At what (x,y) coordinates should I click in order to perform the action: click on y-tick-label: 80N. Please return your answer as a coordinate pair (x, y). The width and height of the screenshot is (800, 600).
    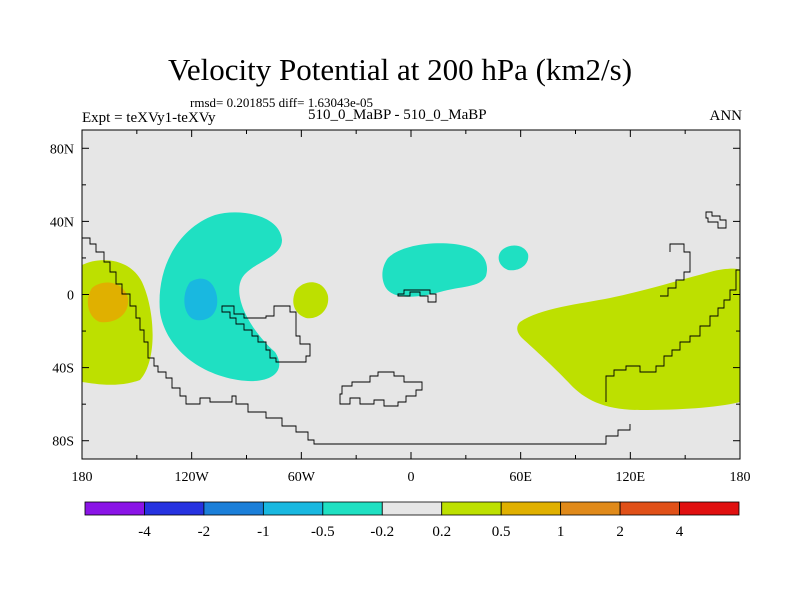
    Looking at the image, I should click on (62, 149).